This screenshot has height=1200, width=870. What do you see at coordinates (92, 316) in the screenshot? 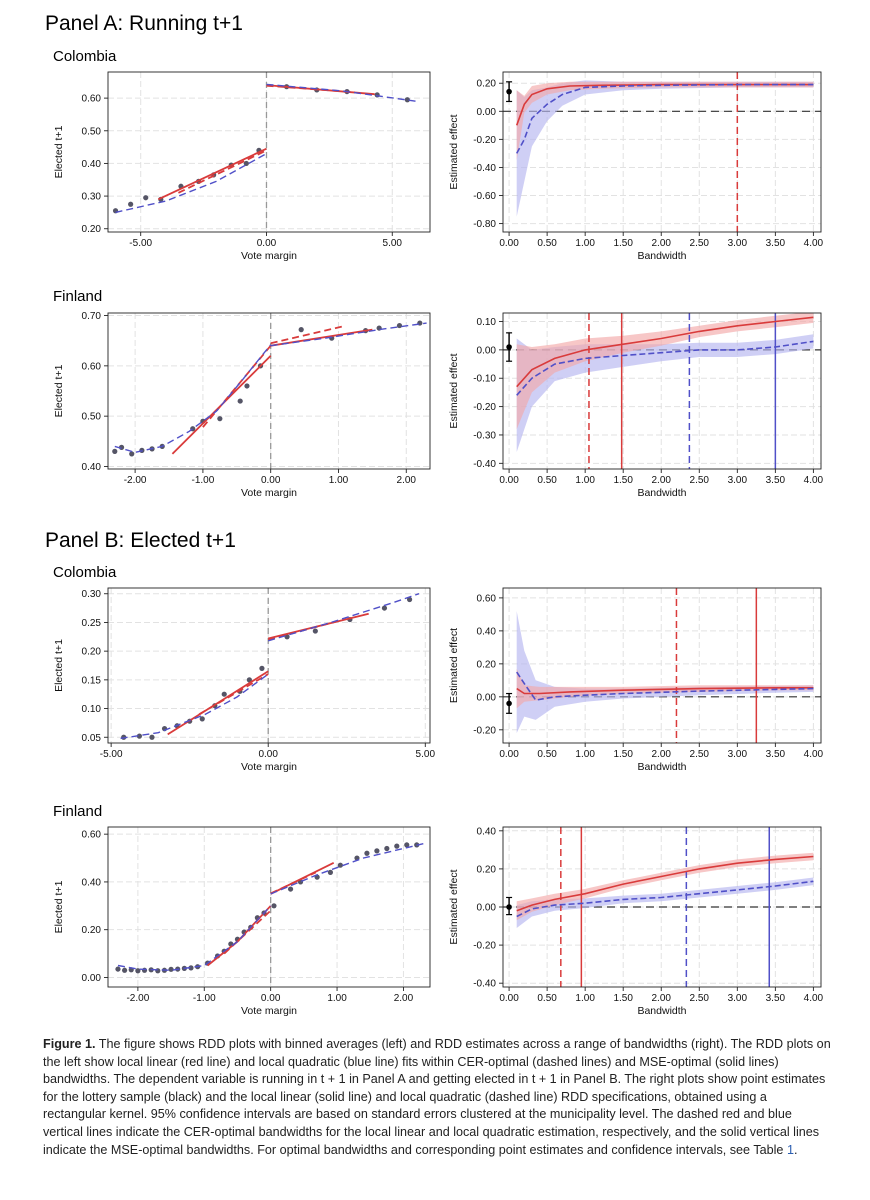
I see `y-tick-label: 0.70` at bounding box center [92, 316].